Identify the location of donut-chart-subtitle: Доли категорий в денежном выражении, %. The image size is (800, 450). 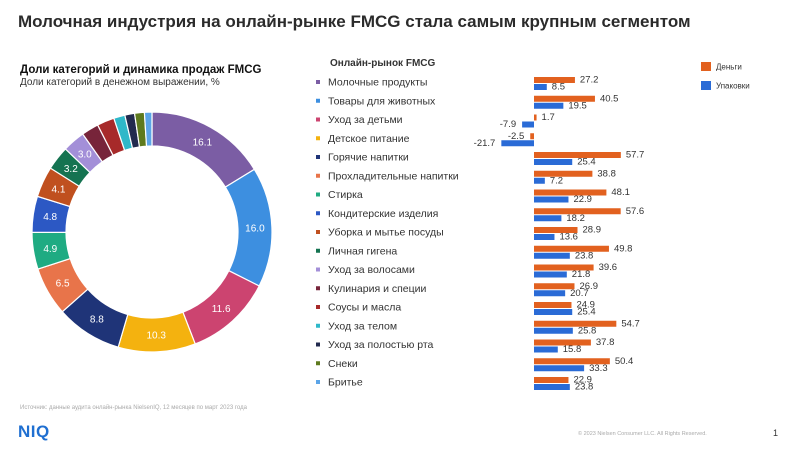
(120, 82).